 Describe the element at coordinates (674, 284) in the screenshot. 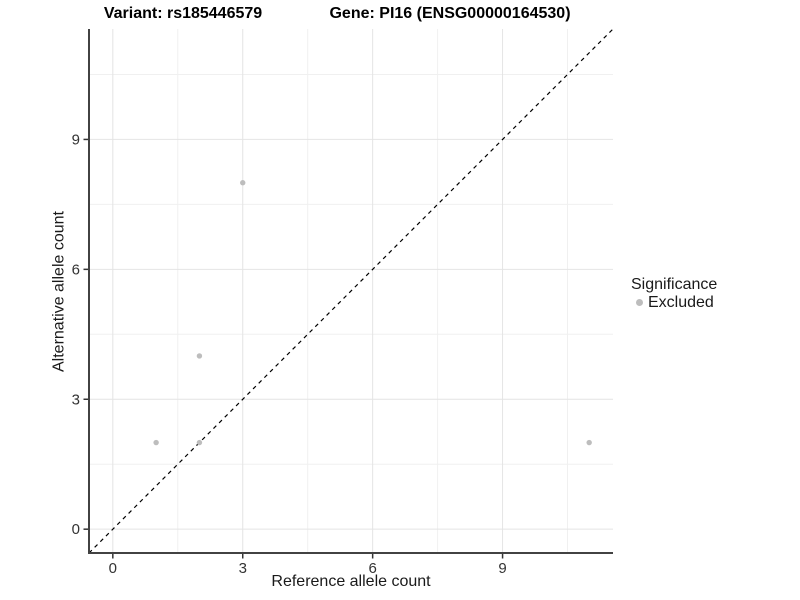

I see `legend-title: Significance` at that location.